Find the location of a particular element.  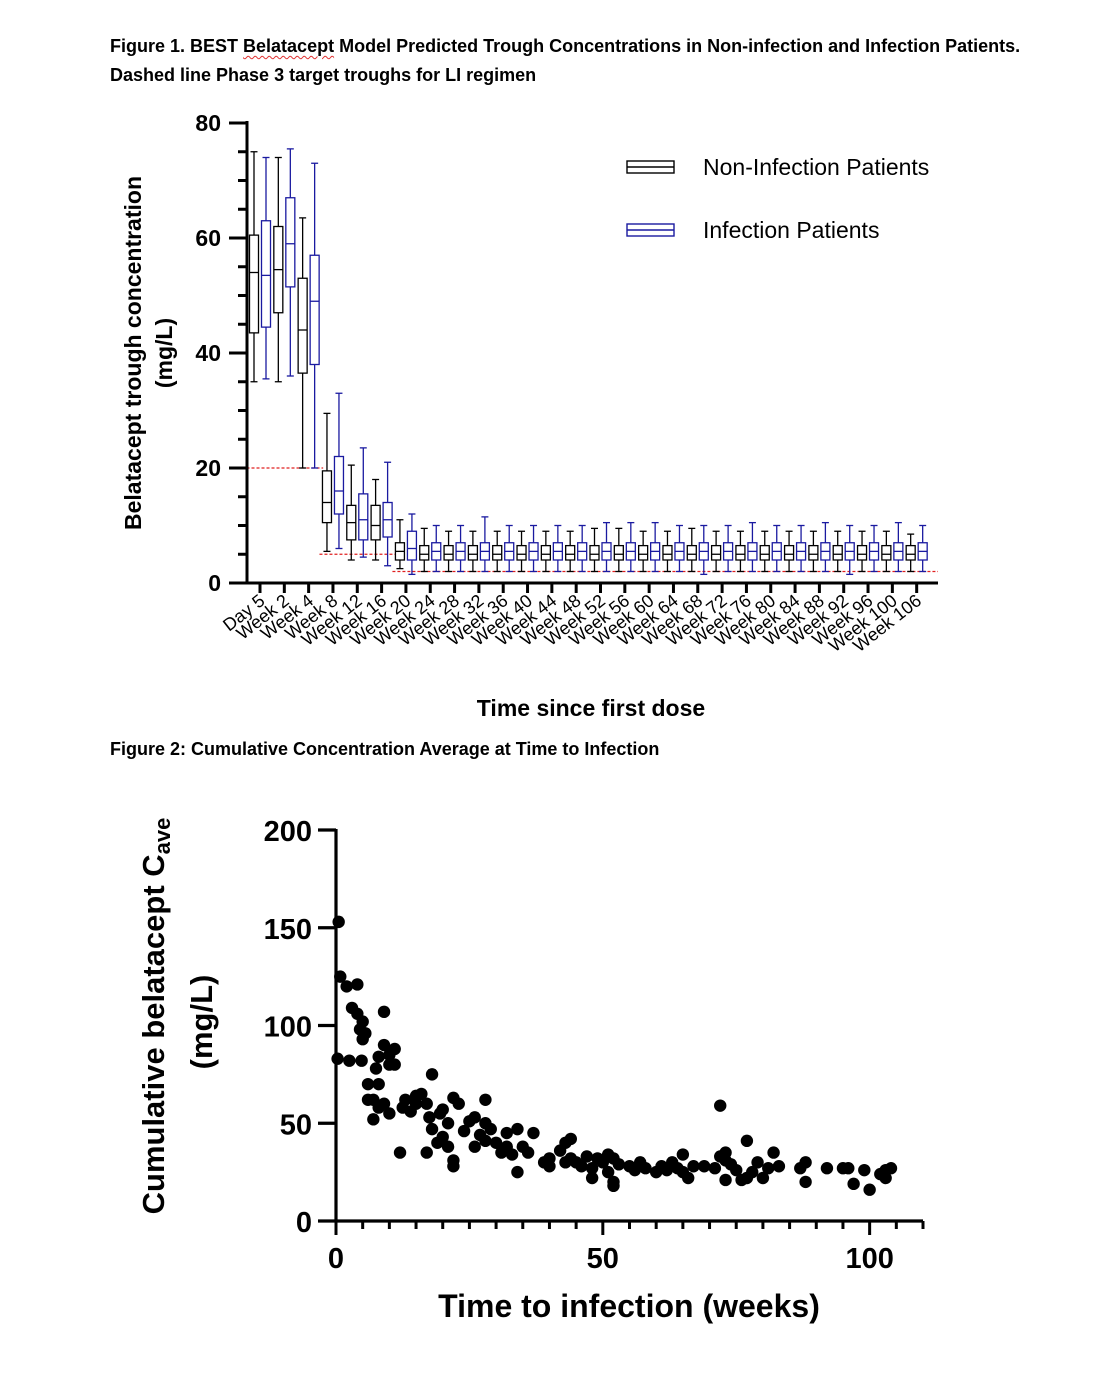

y-axis-title-line1: Cumulative belatacept Cave is located at coordinates (155, 1016).